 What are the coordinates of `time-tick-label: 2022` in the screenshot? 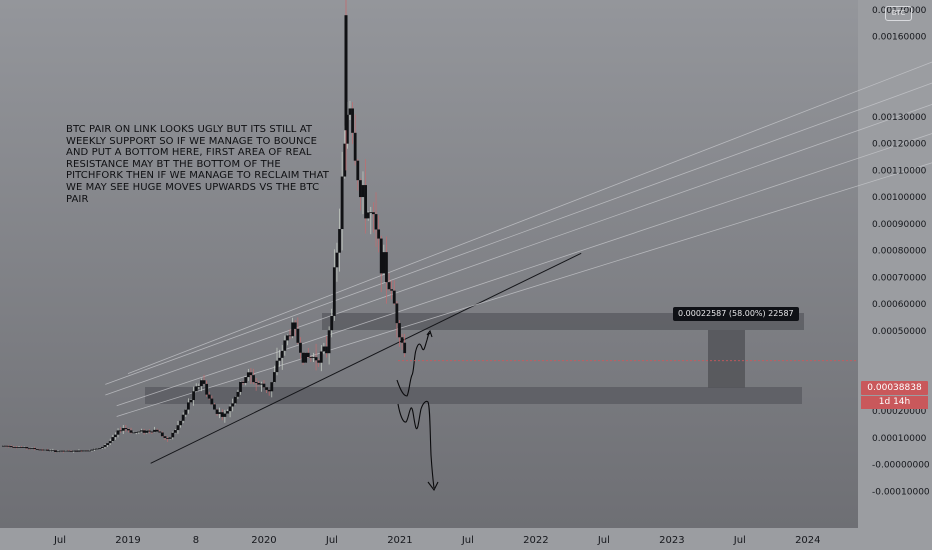 It's located at (535, 540).